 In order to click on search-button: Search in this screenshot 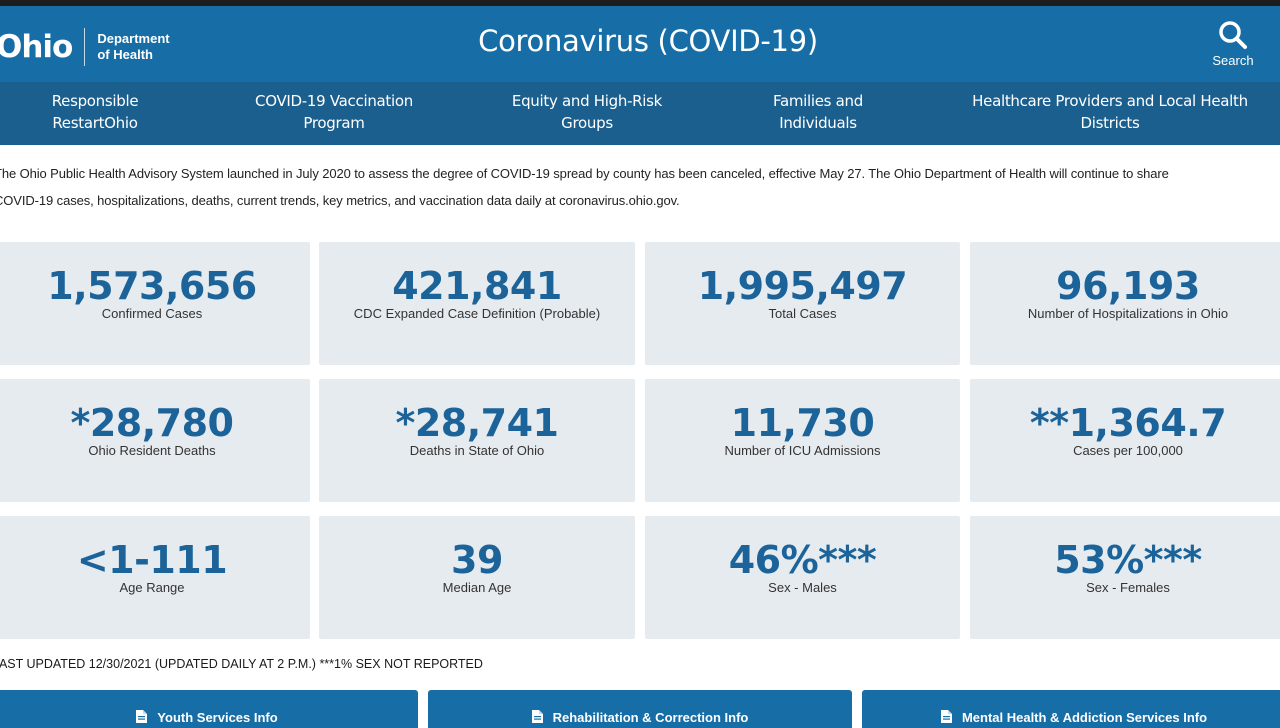, I will do `click(1233, 44)`.